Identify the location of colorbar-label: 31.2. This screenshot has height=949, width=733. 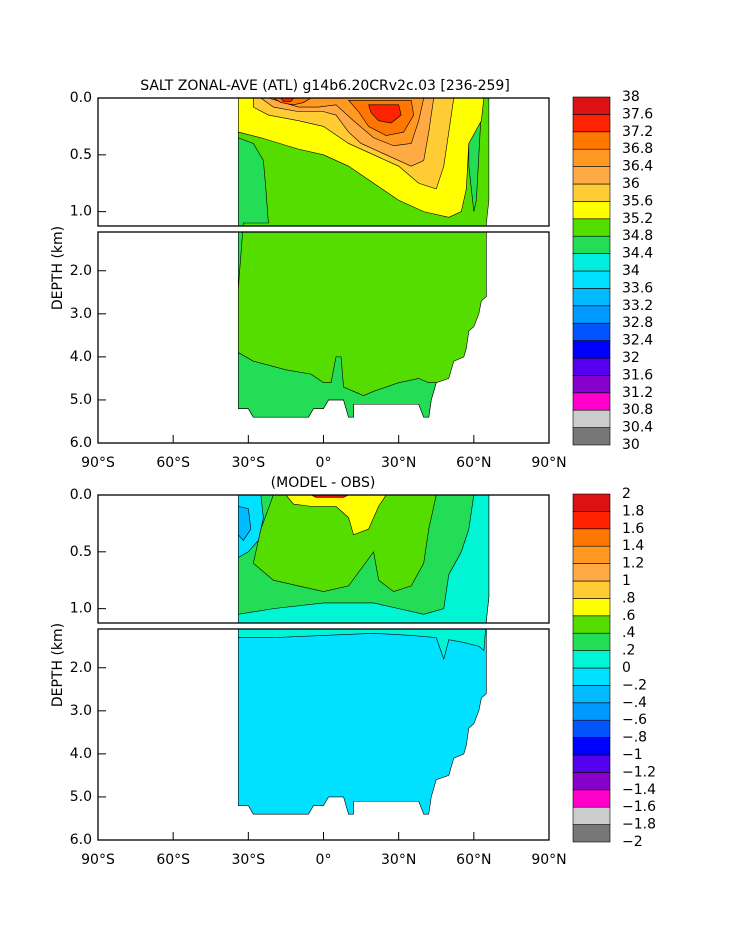
(637, 393).